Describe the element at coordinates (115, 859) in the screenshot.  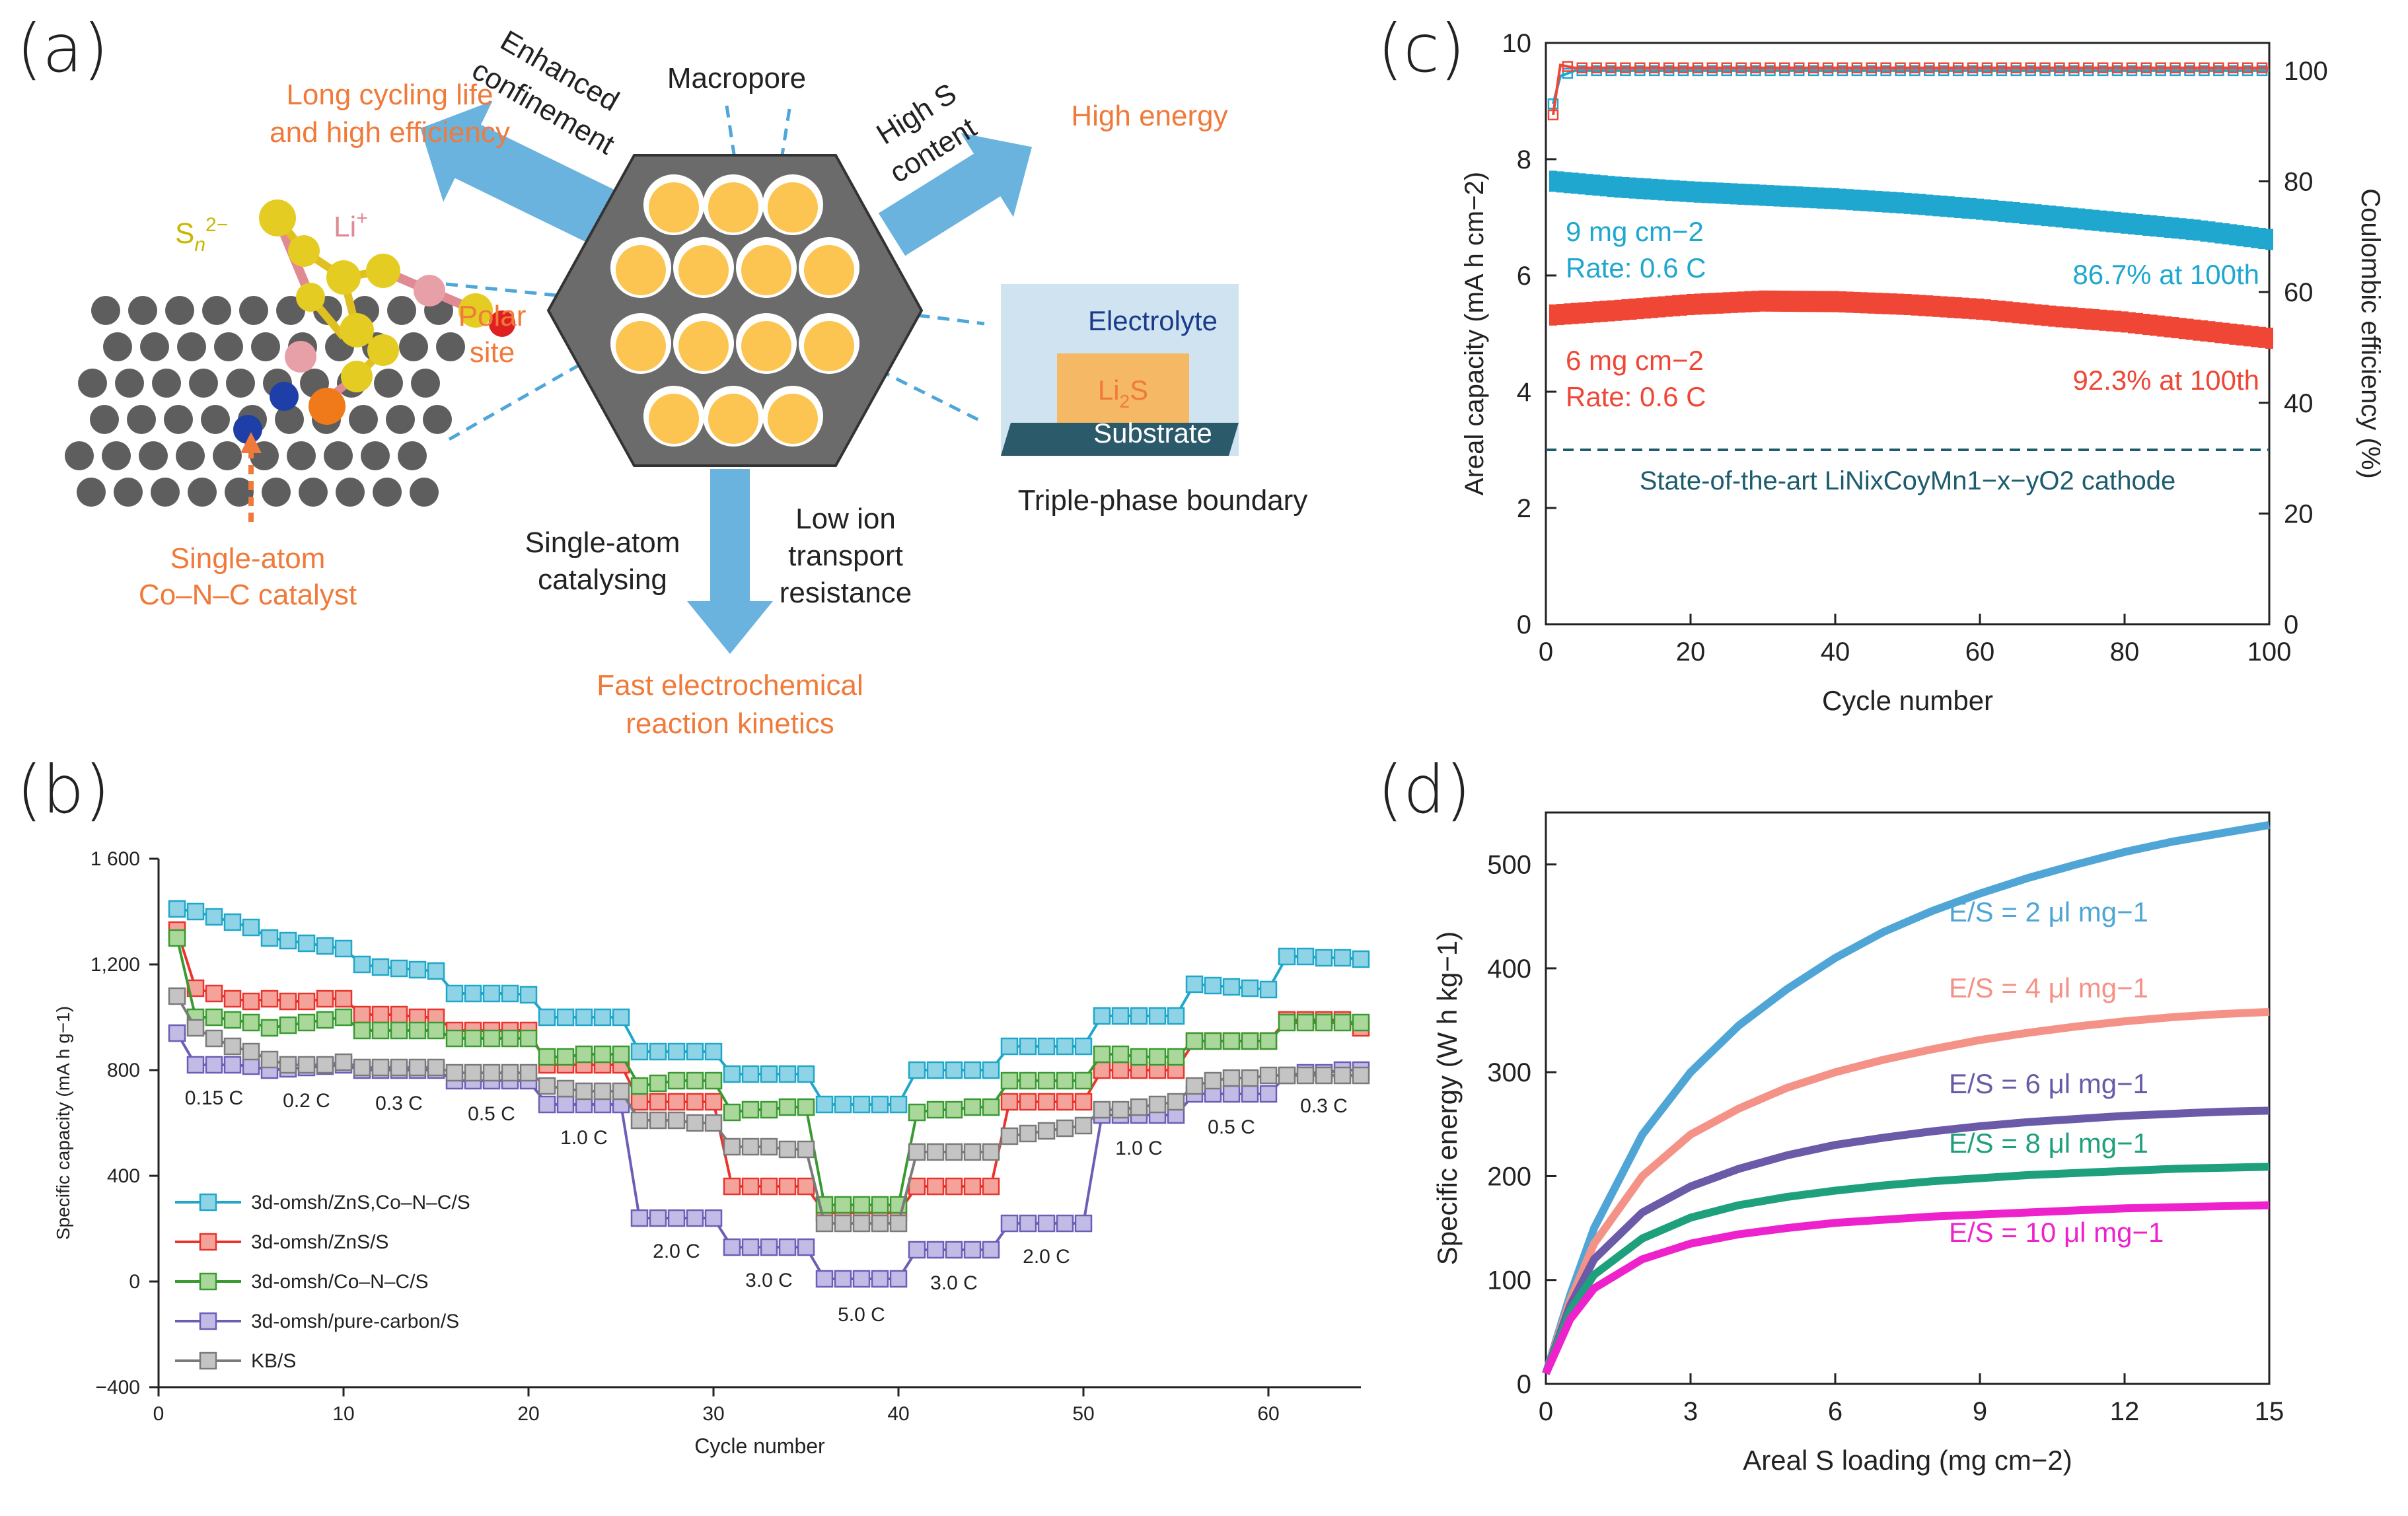
I see `b-y-tick-label: 1 600` at that location.